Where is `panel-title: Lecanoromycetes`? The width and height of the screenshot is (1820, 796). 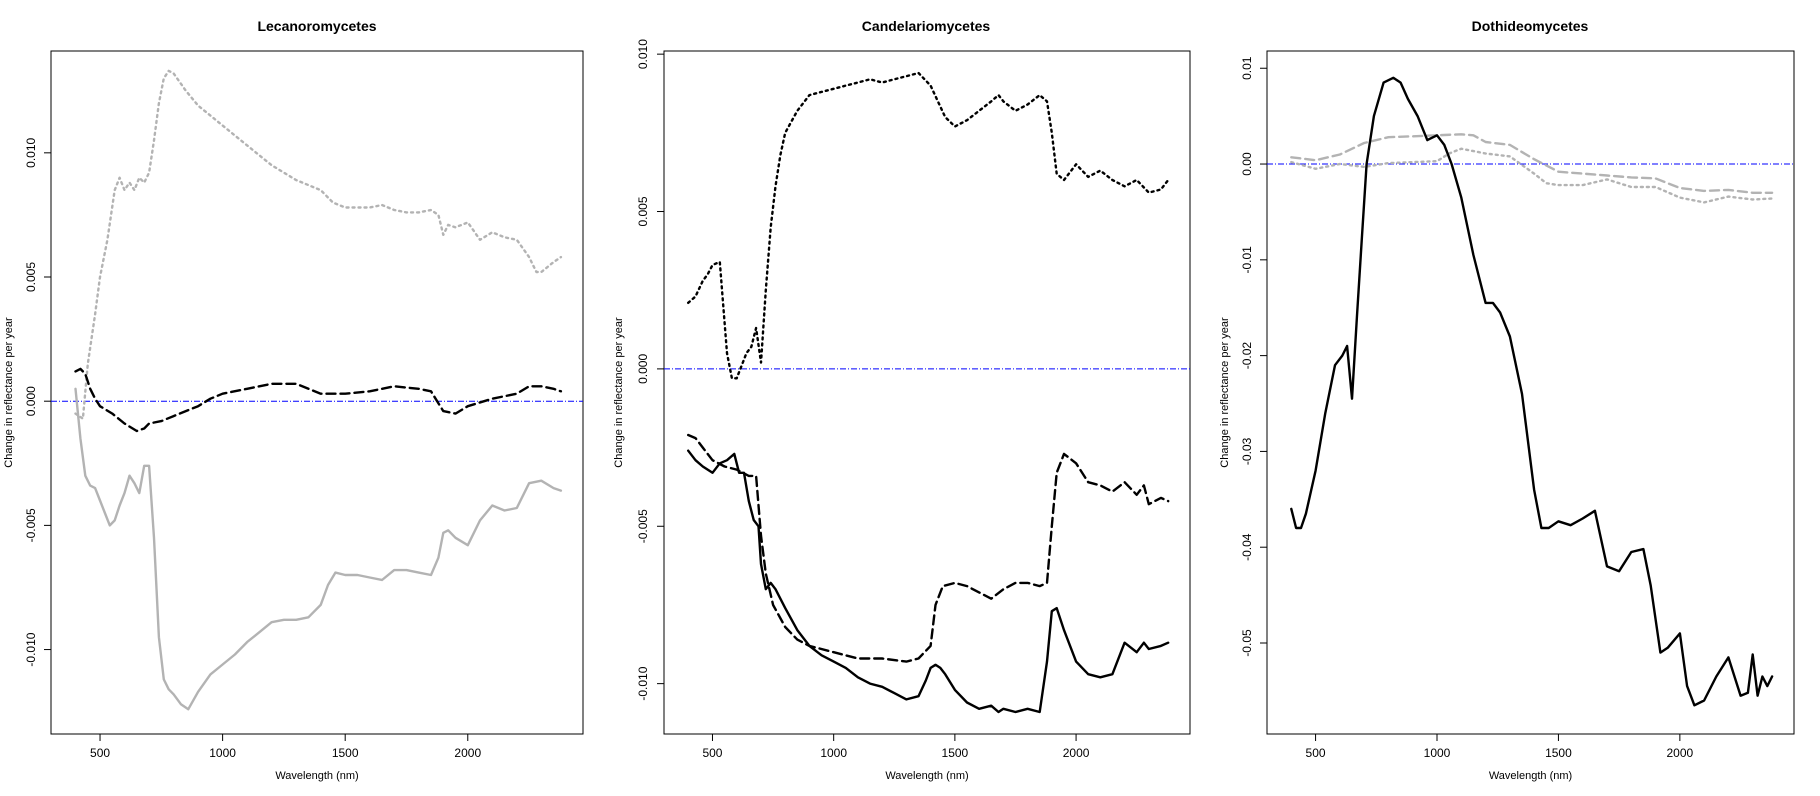 panel-title: Lecanoromycetes is located at coordinates (316, 26).